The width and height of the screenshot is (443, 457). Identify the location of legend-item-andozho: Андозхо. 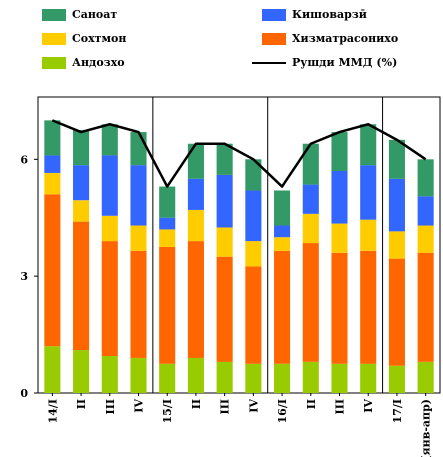
(83, 62).